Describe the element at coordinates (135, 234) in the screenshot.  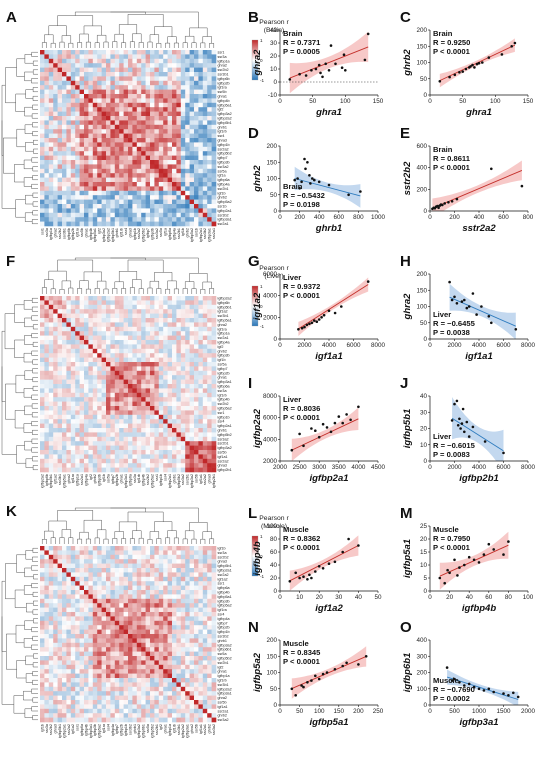
I see `column-gene-label: igfbp1b` at that location.